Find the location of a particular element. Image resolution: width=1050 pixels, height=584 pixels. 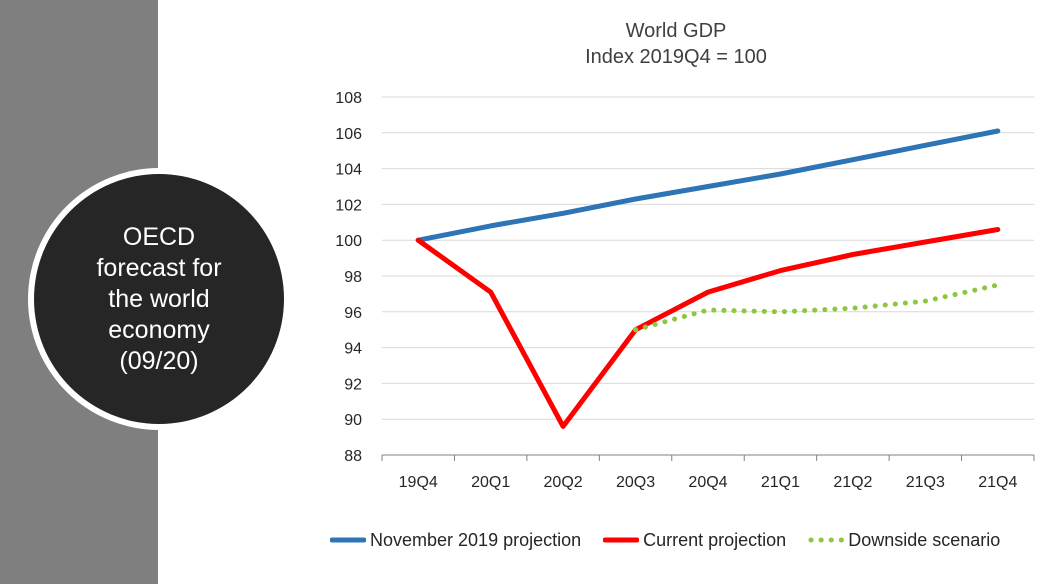

badge-line: OECD is located at coordinates (159, 236).